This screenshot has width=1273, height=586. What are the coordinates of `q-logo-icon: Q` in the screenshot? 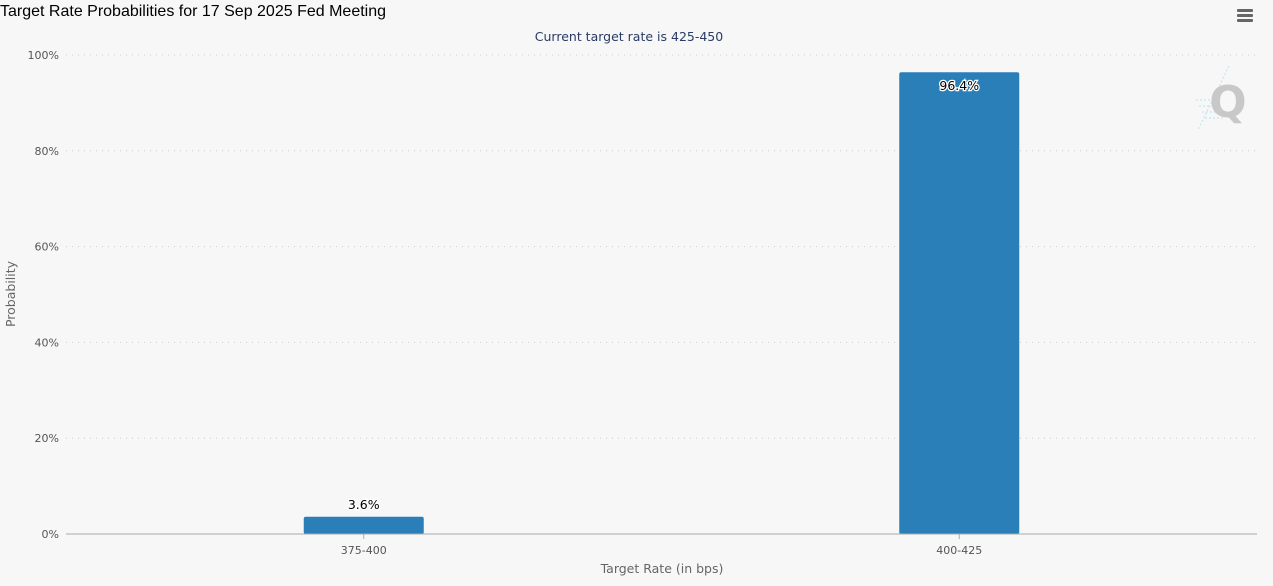 It's located at (1221, 98).